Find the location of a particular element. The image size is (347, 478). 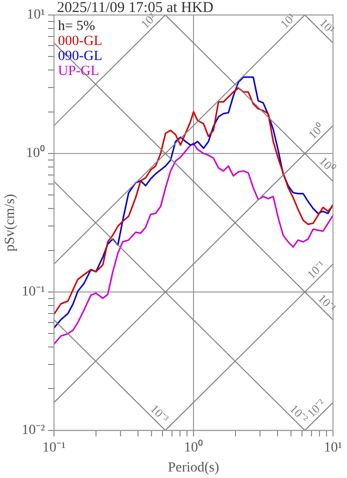

y-tick-label: 10⁻¹ is located at coordinates (33, 292).